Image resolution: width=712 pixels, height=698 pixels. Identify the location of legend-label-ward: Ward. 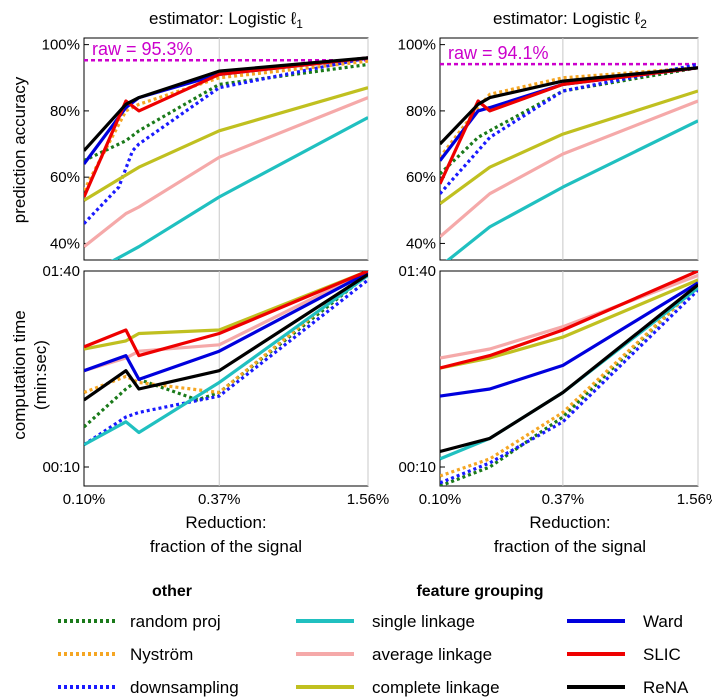
(663, 621).